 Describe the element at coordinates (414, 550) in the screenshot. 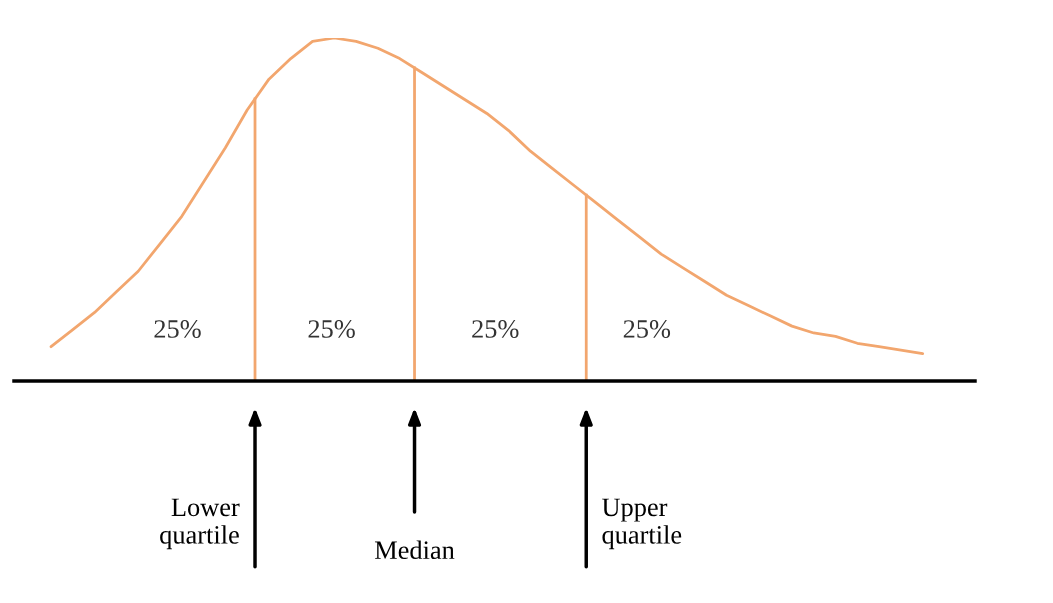

I see `text: Median` at that location.